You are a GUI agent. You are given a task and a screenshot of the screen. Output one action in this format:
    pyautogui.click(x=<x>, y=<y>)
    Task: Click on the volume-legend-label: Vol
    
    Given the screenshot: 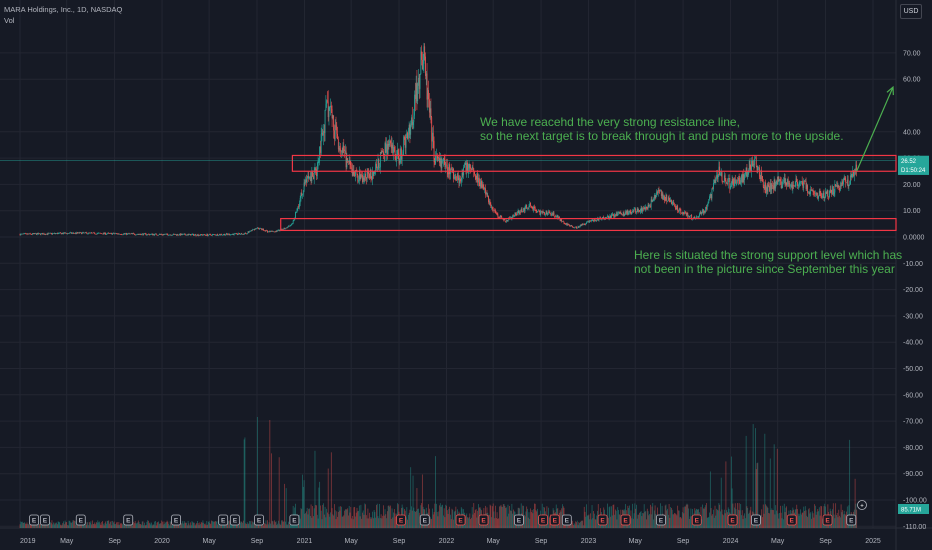 What is the action you would take?
    pyautogui.click(x=9, y=20)
    